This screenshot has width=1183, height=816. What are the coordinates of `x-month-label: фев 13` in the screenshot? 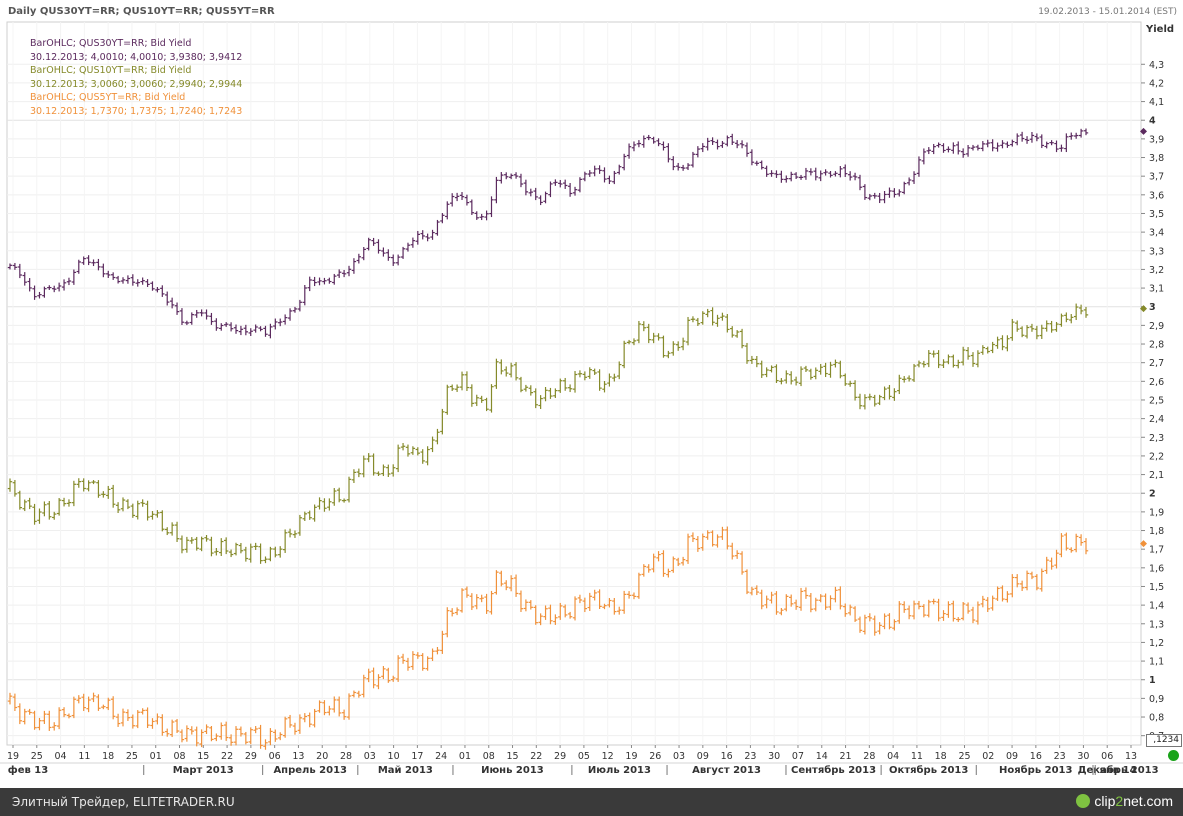 It's located at (28, 770).